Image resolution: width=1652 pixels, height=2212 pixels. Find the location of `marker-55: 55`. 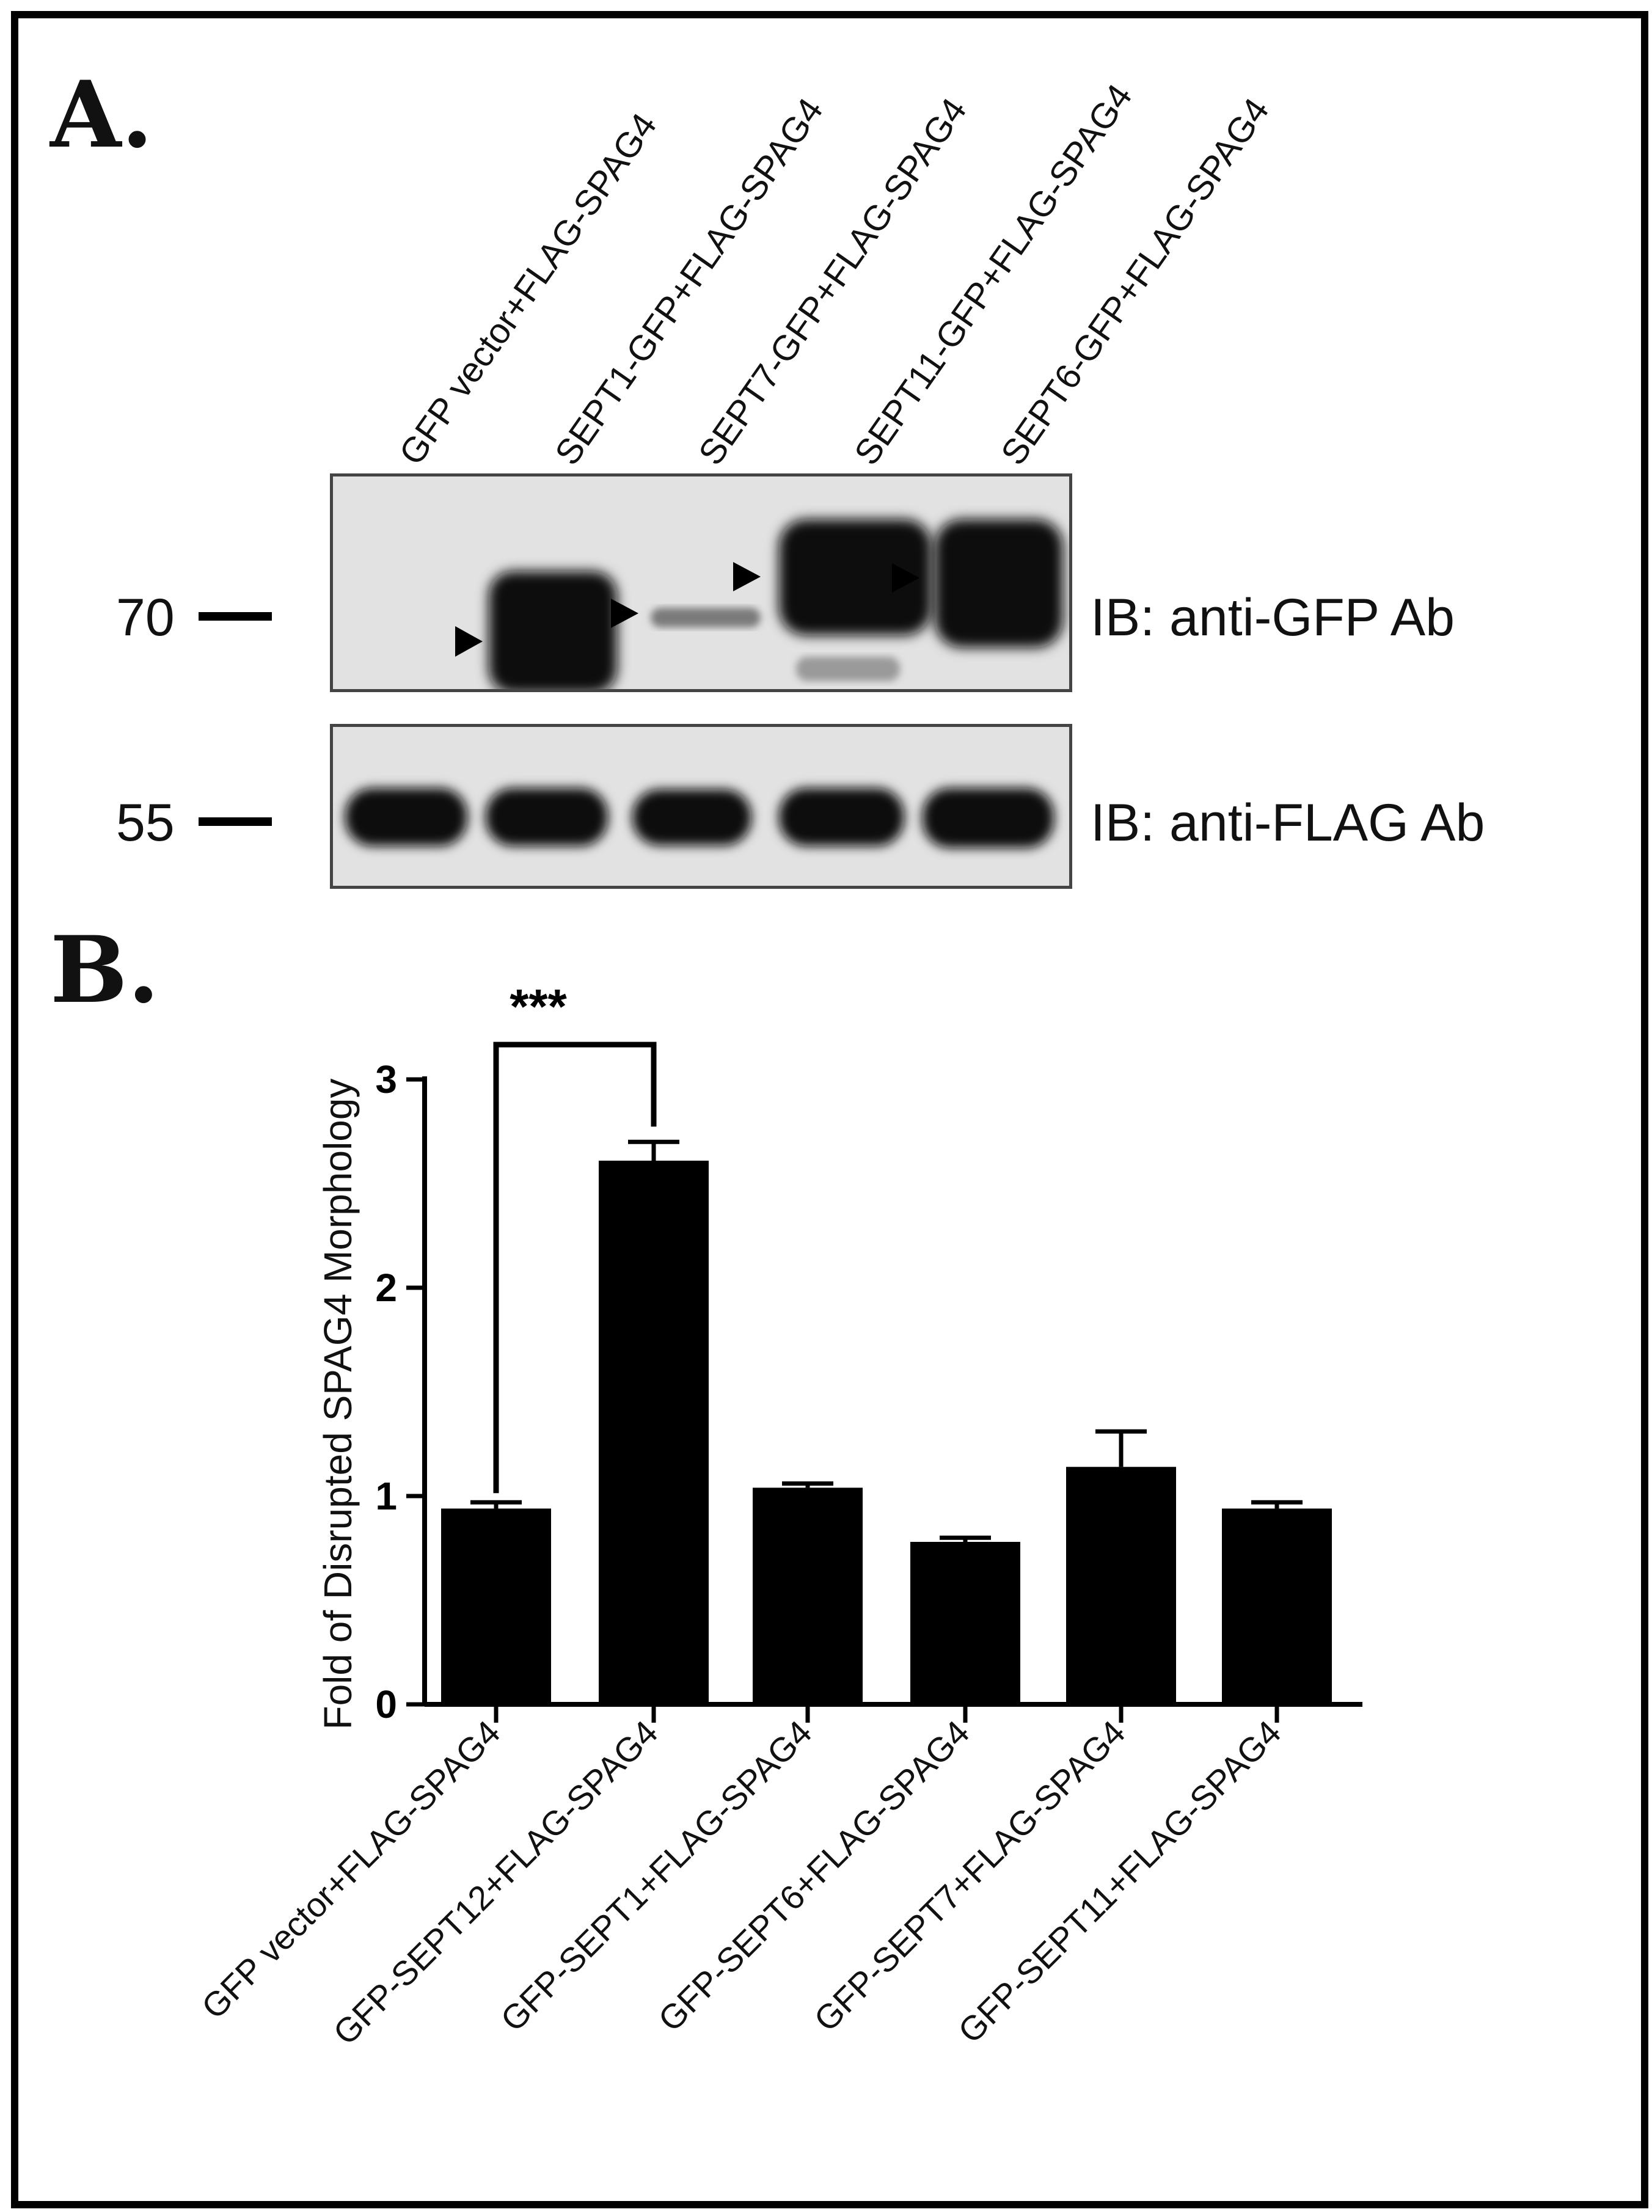

marker-55: 55 is located at coordinates (145, 823).